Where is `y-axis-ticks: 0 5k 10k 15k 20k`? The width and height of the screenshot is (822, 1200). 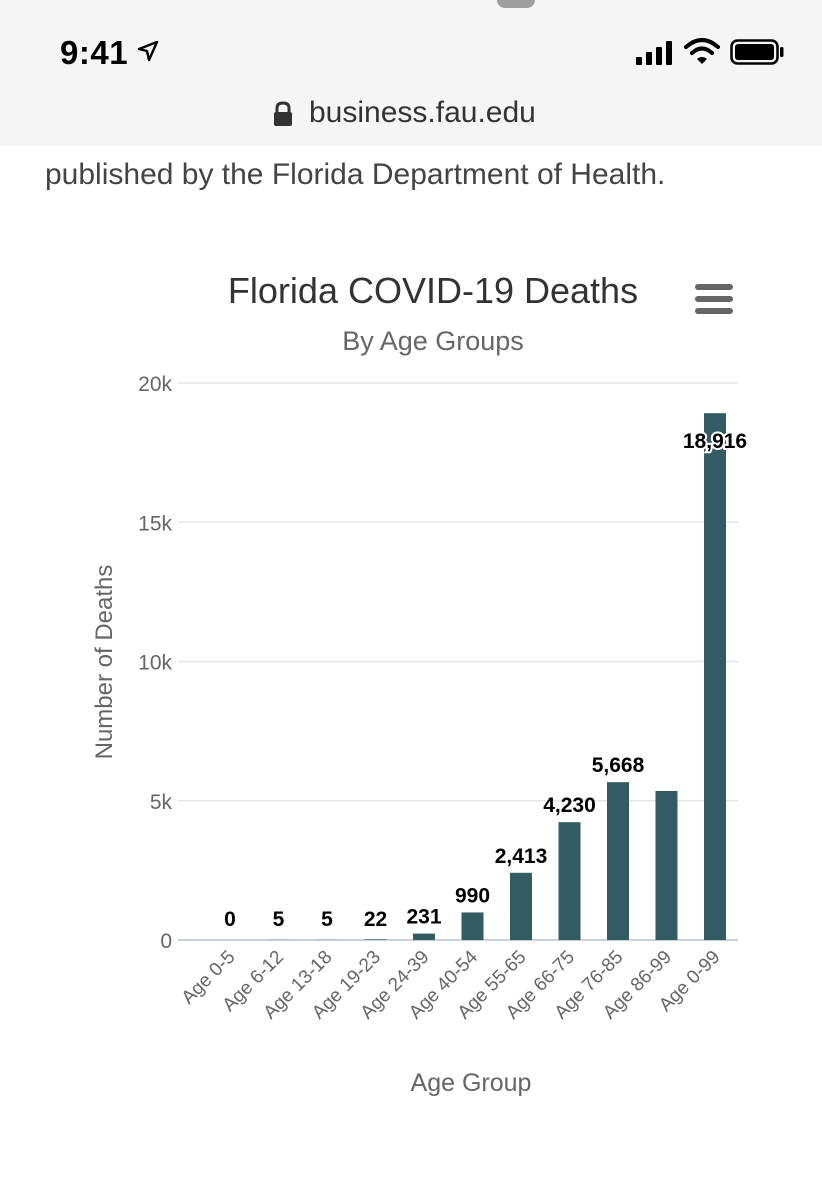 y-axis-ticks: 0 5k 10k 15k 20k is located at coordinates (155, 663).